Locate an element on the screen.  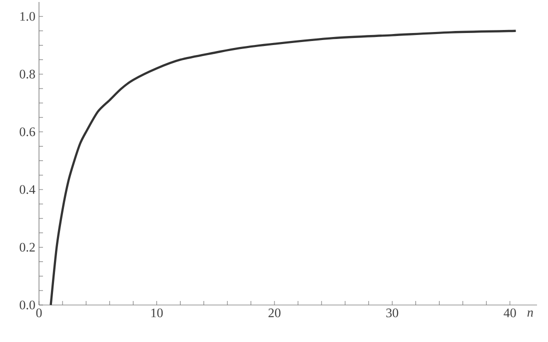
y-tick-label: 0.6 is located at coordinates (28, 131).